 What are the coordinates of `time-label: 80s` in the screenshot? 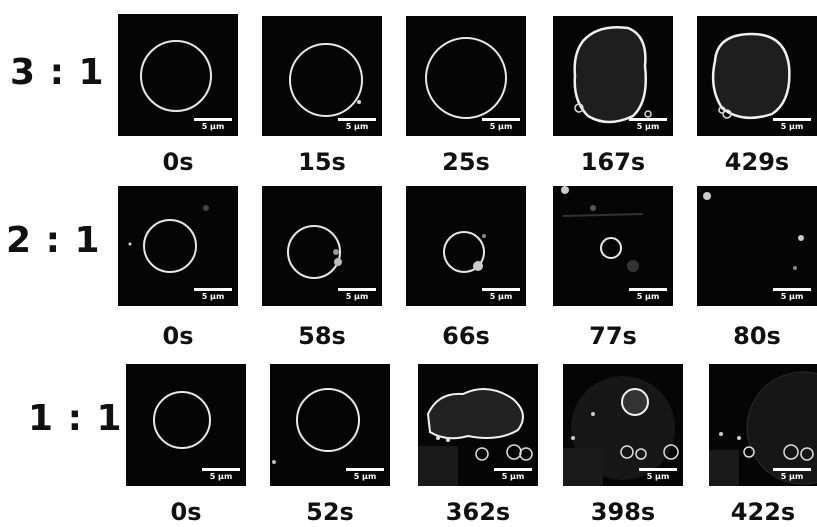 It's located at (757, 336).